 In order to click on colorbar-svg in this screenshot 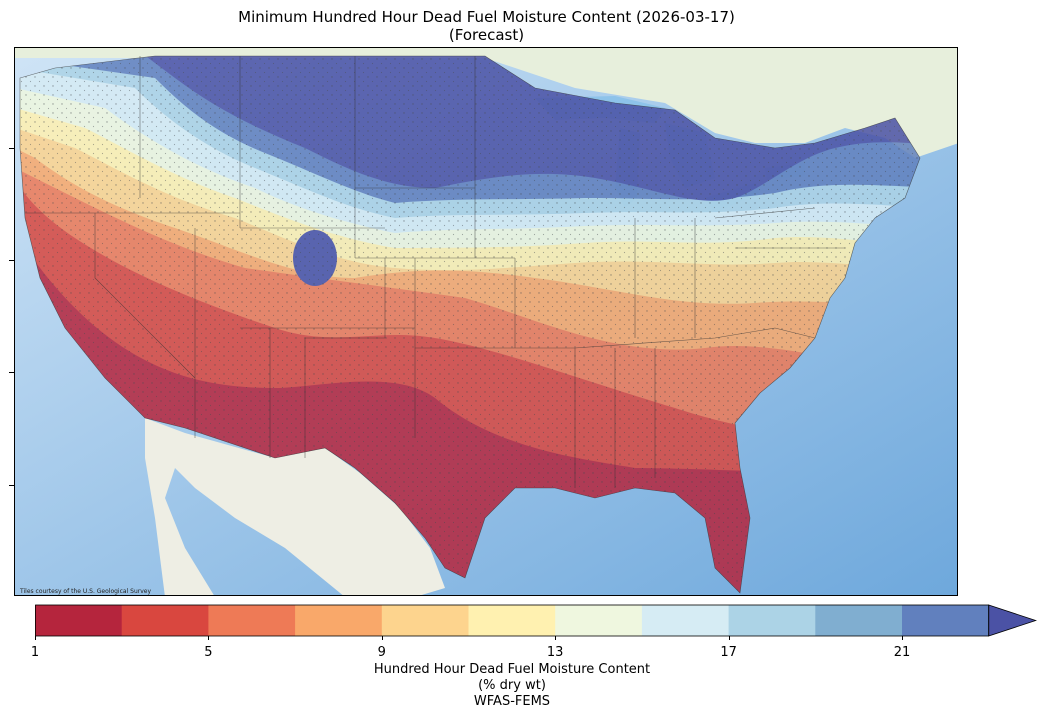, I will do `click(536, 620)`.